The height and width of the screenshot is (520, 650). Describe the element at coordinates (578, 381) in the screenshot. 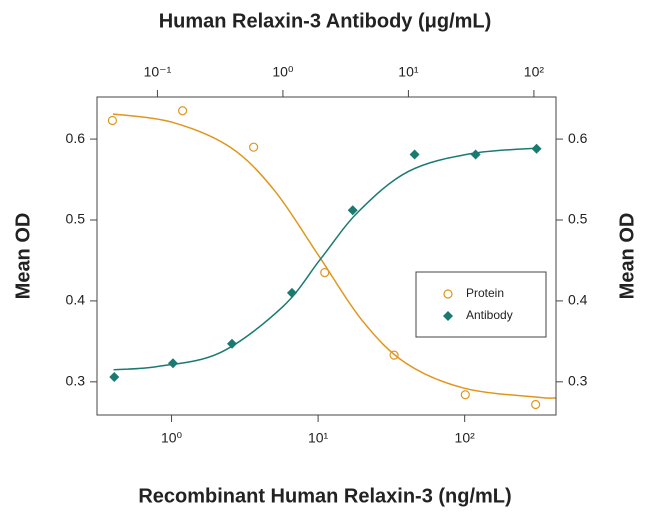

I see `y2-tick-label: 0.3` at that location.